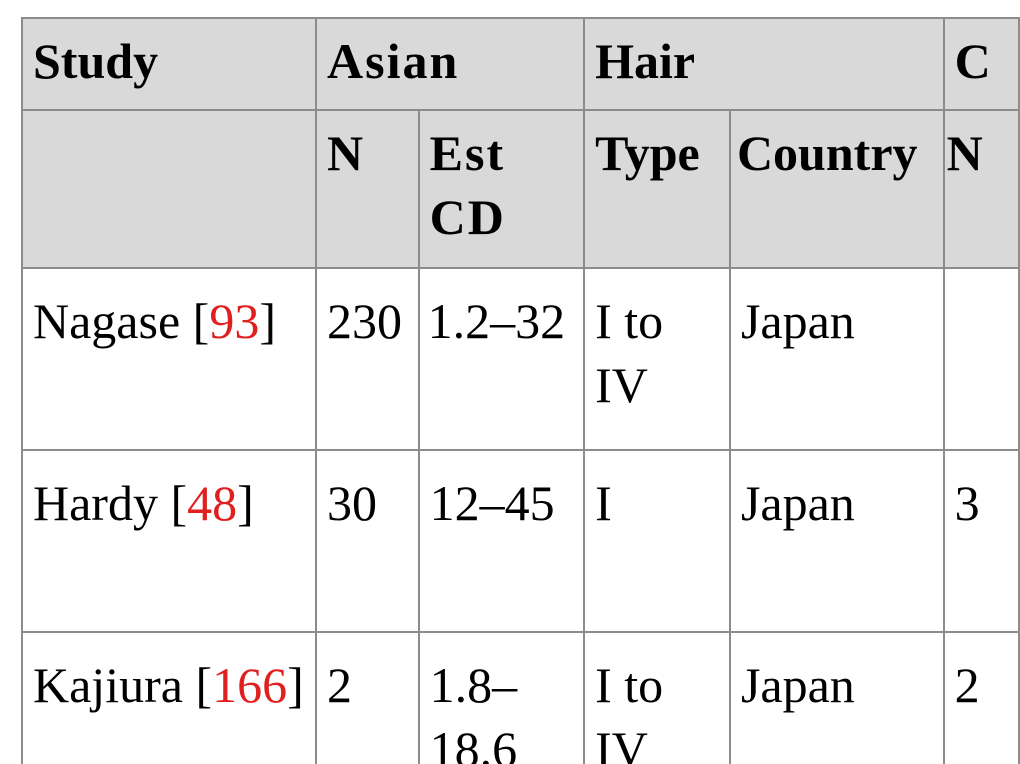  I want to click on cell-type: I, so click(657, 541).